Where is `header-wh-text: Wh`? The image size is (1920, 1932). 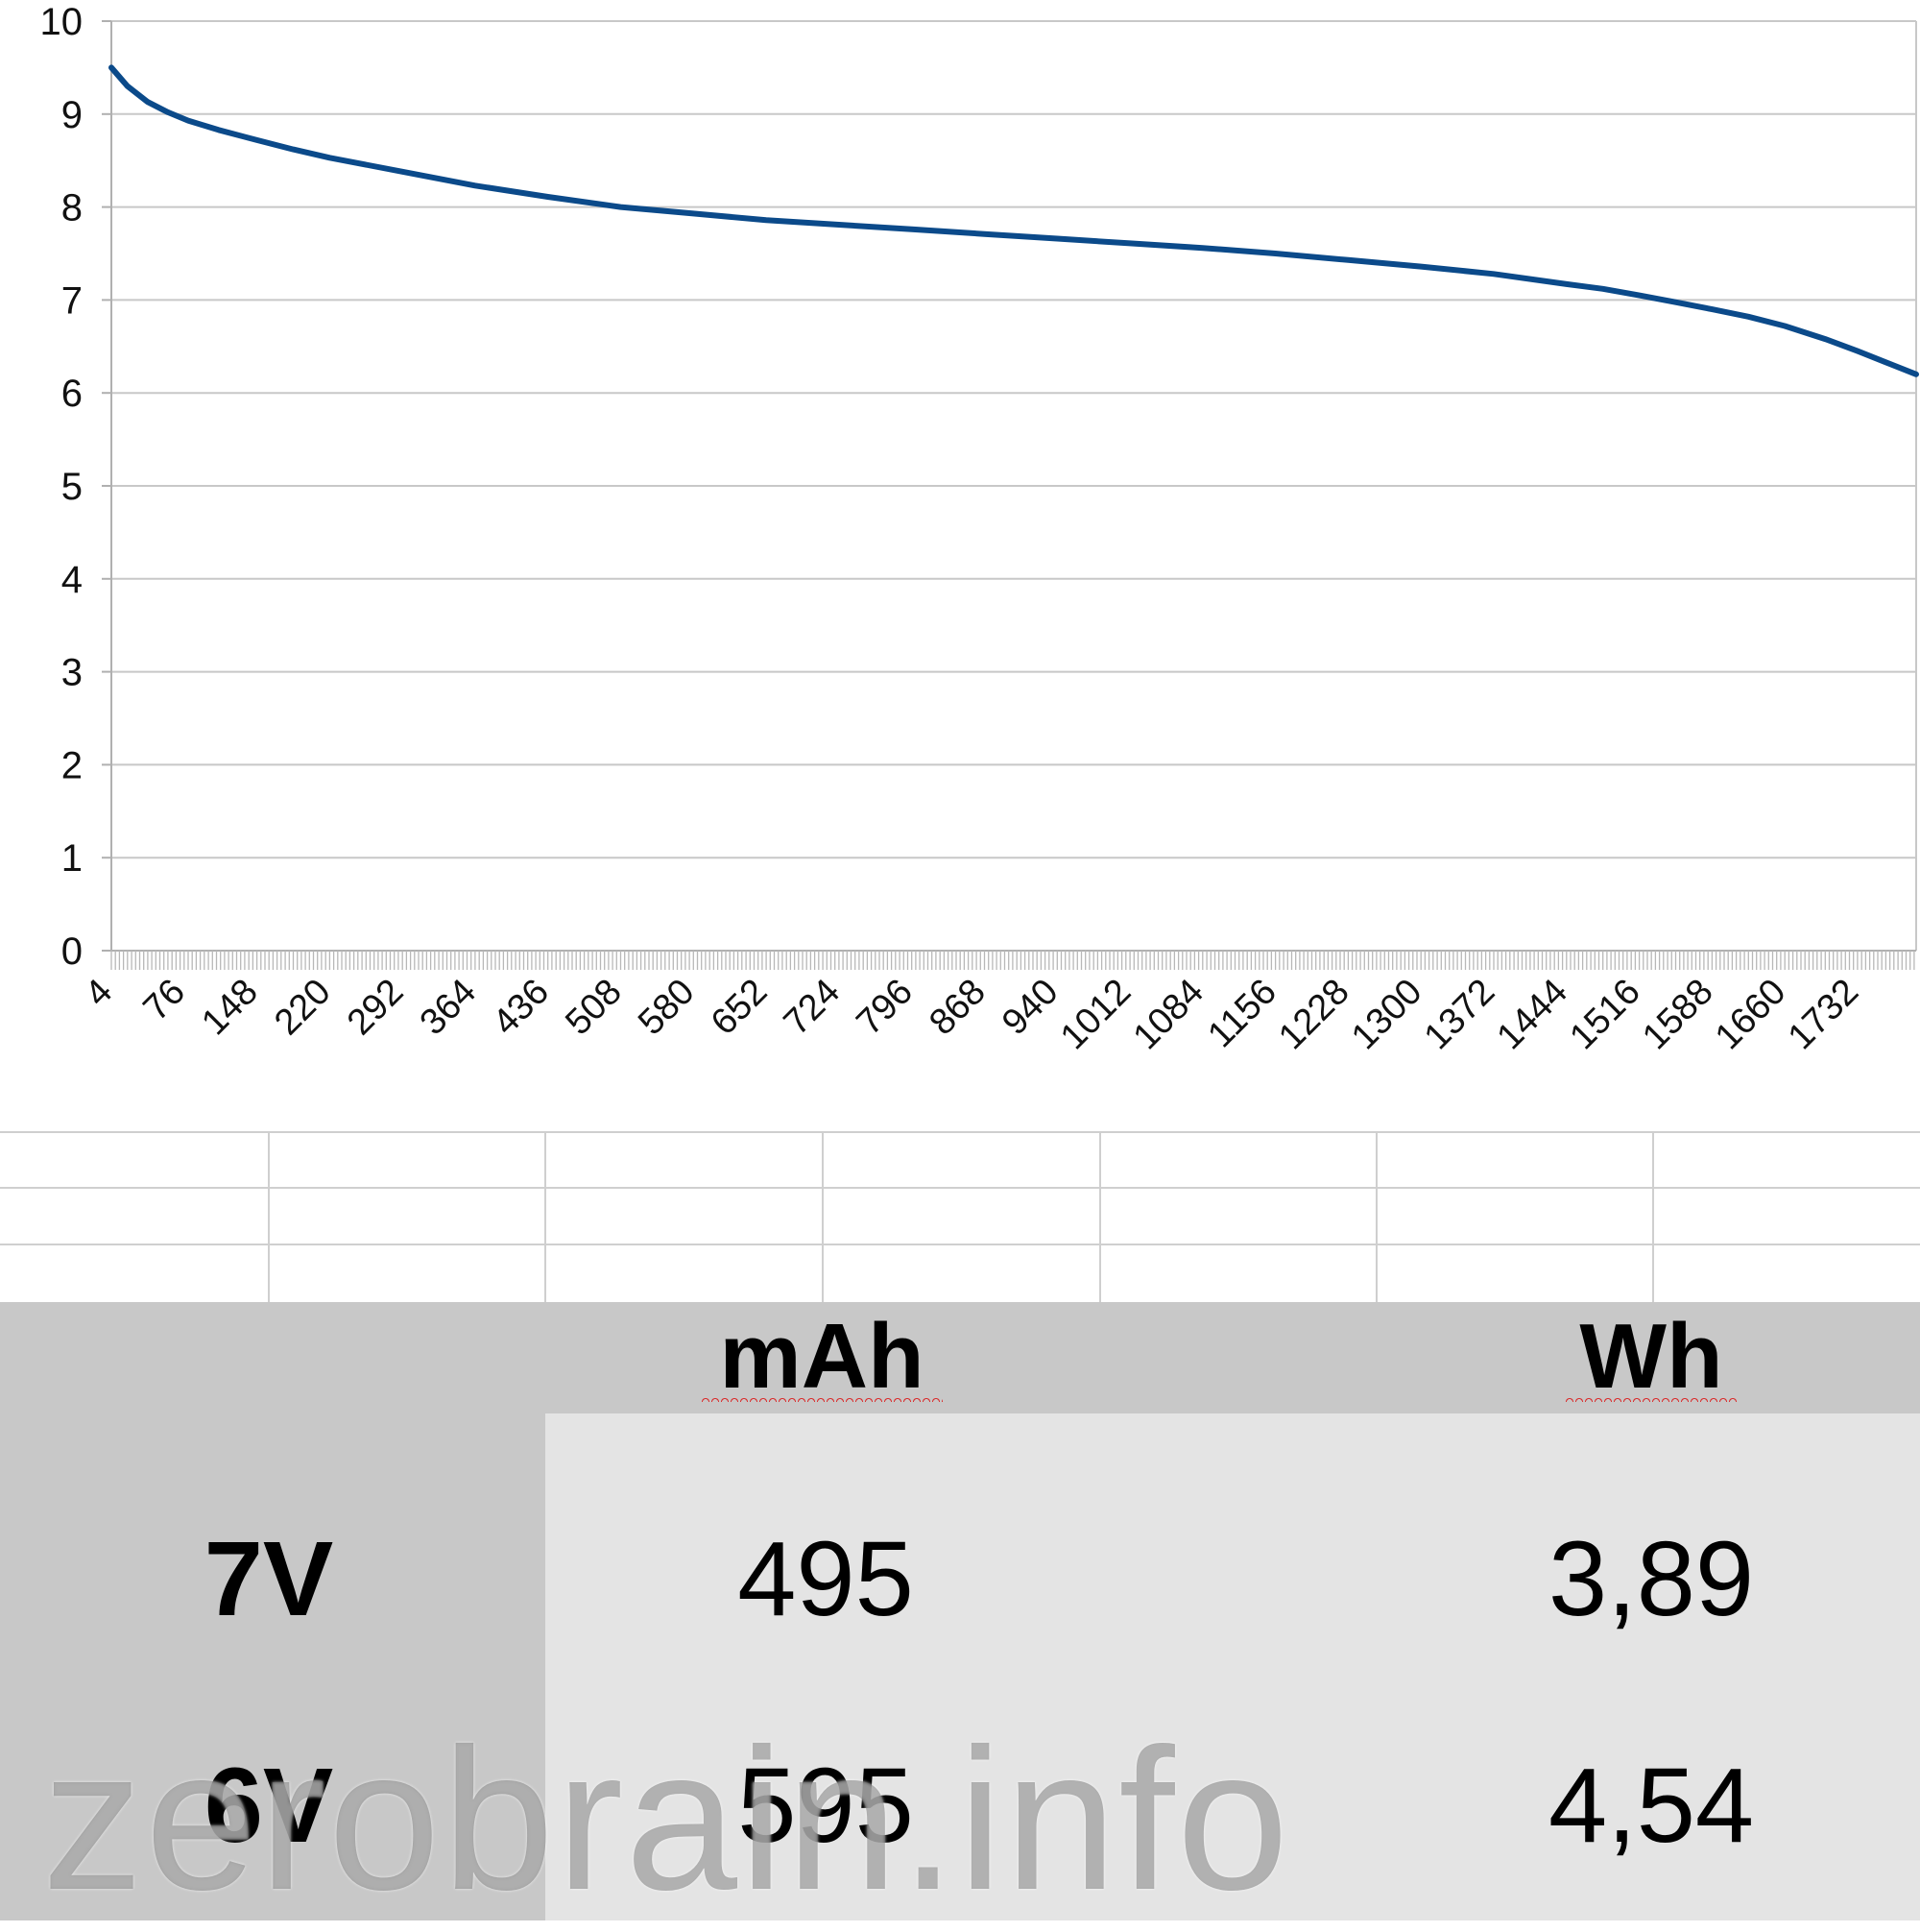
header-wh-text: Wh is located at coordinates (1651, 1356).